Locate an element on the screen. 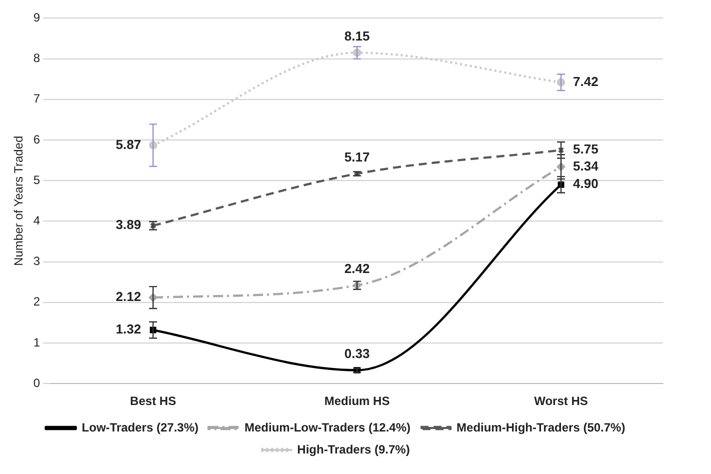 The height and width of the screenshot is (474, 711). data-label: 8.15 is located at coordinates (357, 36).